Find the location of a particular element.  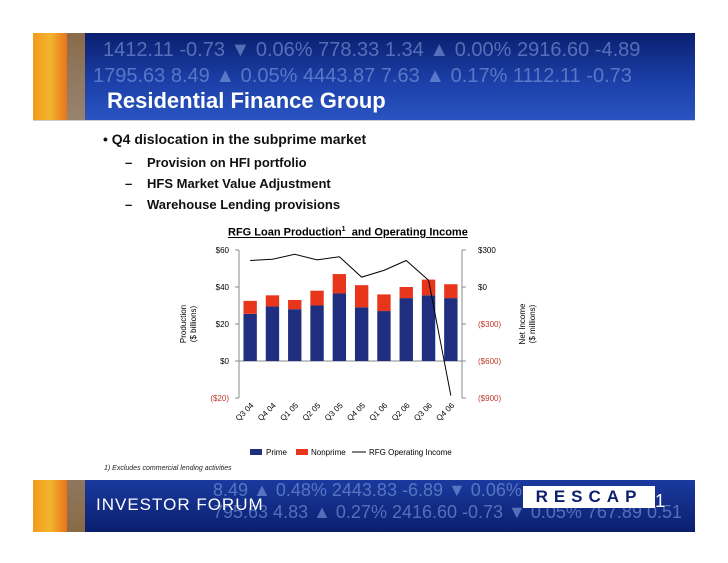

left-tick-label: ($20) is located at coordinates (219, 398).